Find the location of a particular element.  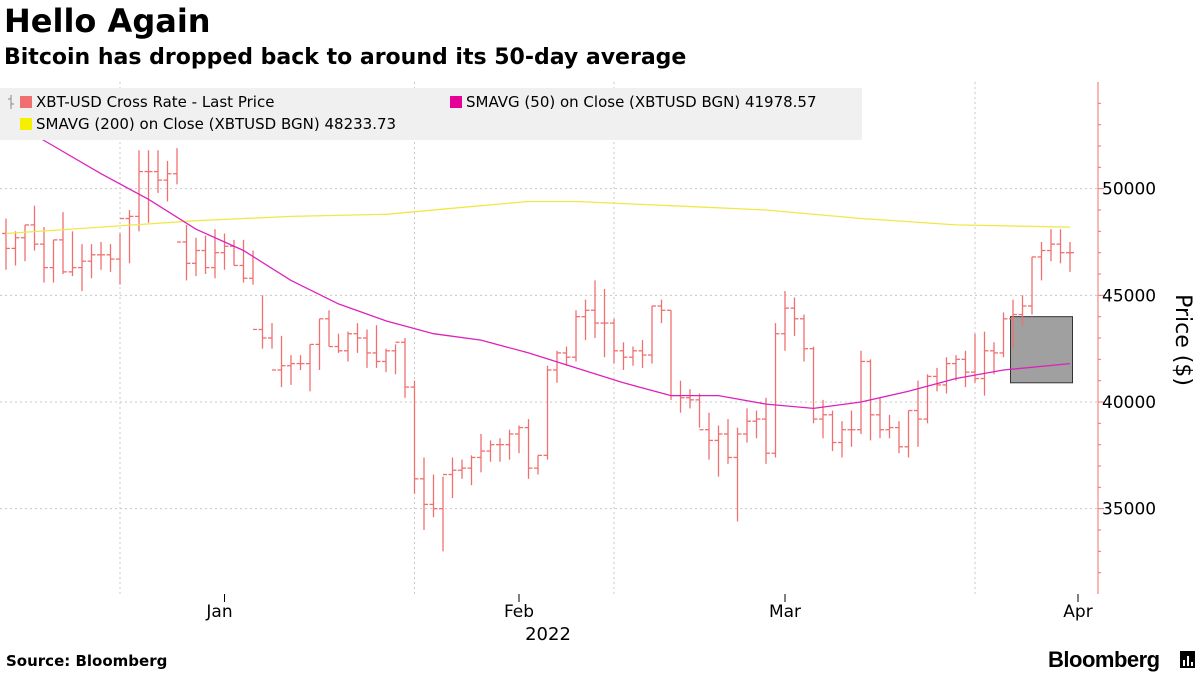

legend-label-price: XBT-USD Cross Rate - Last Price is located at coordinates (155, 102).